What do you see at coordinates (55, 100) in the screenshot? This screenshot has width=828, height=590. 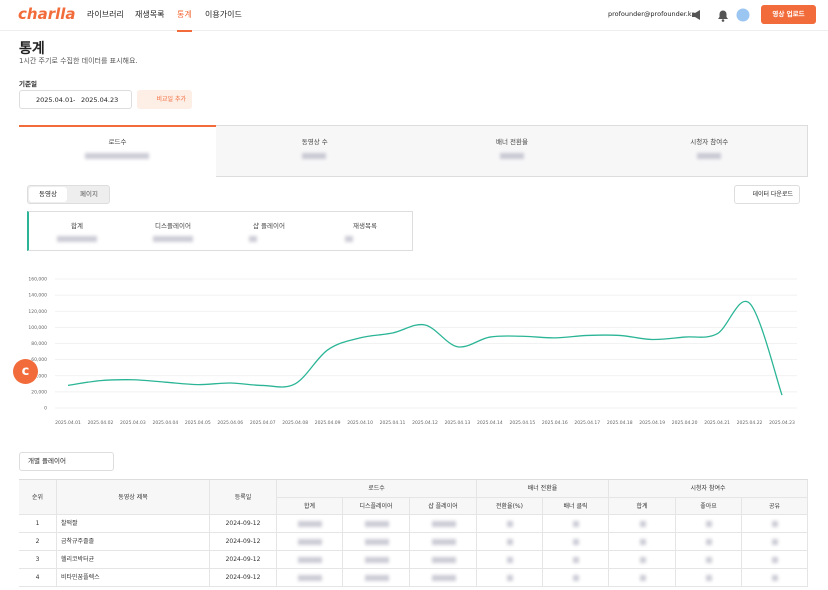 I see `date-start: 2025.04.01` at bounding box center [55, 100].